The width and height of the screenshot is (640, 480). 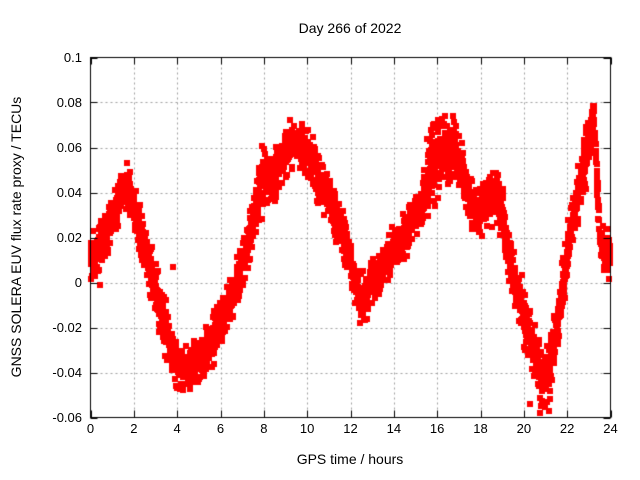 What do you see at coordinates (90, 428) in the screenshot?
I see `x-tick-label: 0` at bounding box center [90, 428].